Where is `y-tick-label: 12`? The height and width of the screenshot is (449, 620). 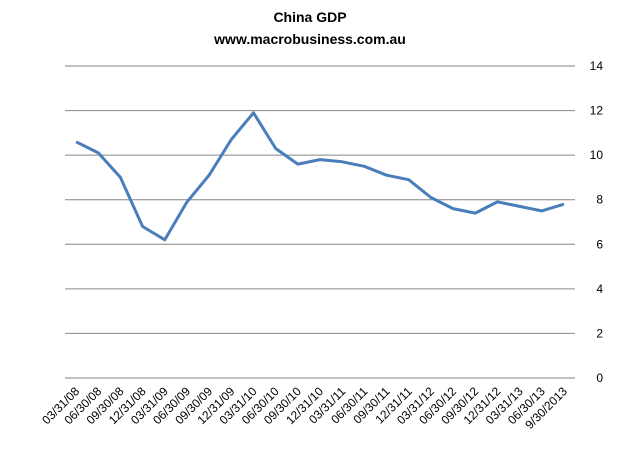
y-tick-label: 12 is located at coordinates (597, 111).